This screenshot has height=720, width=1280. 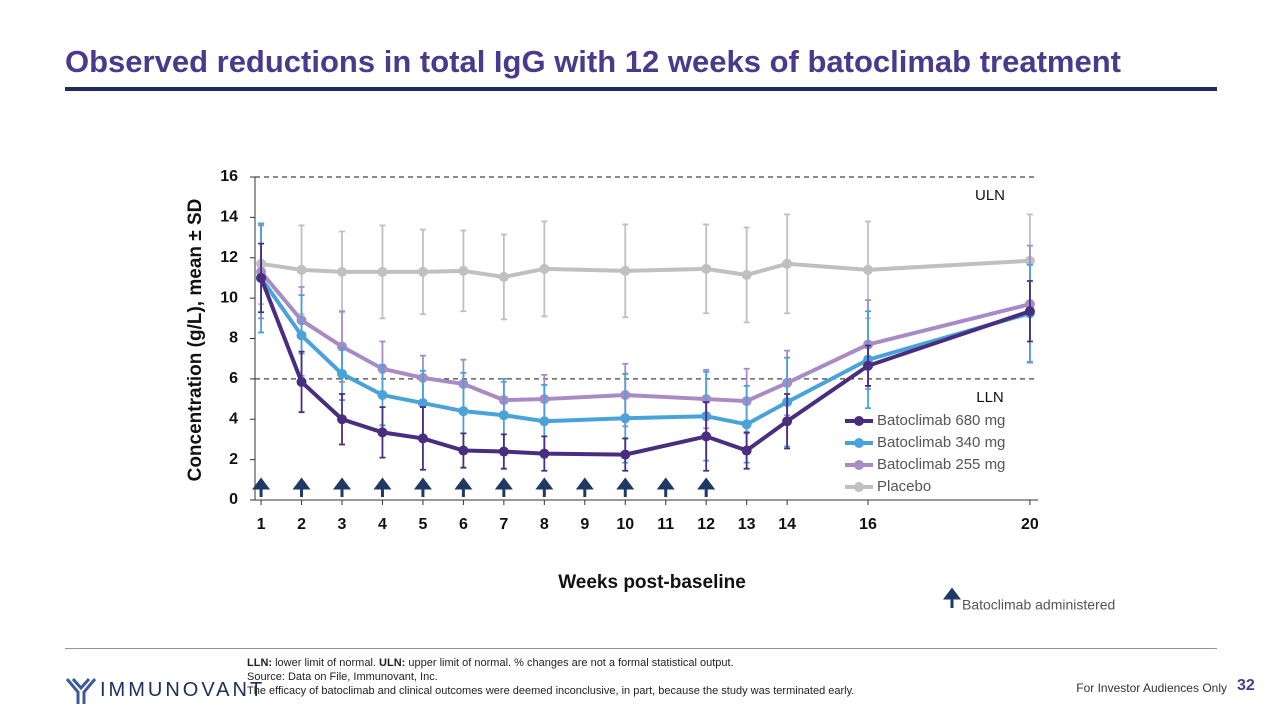 I want to click on x-tick-label: 3, so click(x=342, y=524).